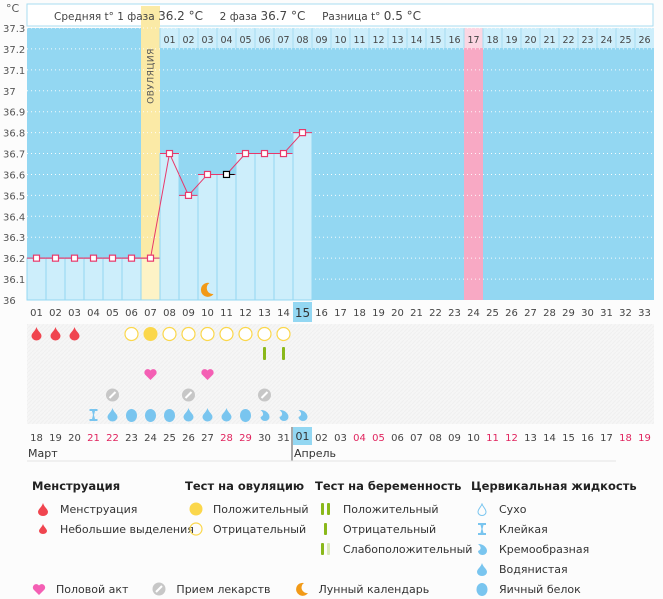 This screenshot has height=599, width=663. Describe the element at coordinates (55, 438) in the screenshot. I see `calendar-date-label: 19` at that location.